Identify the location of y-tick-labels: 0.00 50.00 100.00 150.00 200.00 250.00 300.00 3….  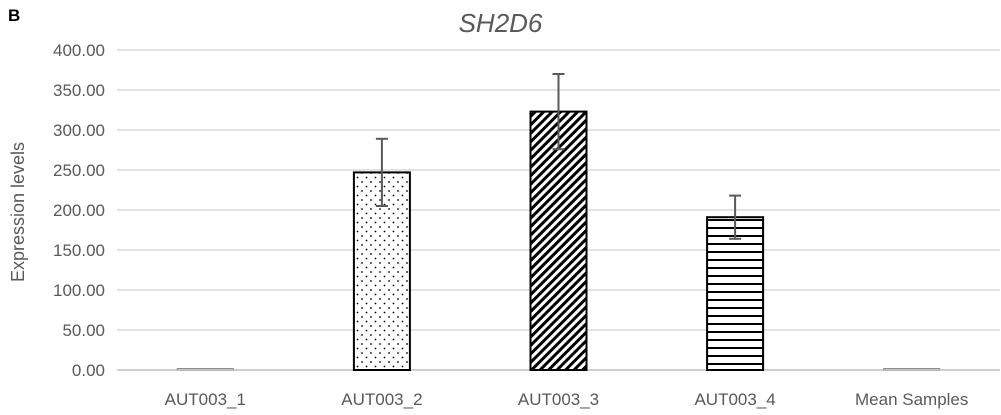
(79, 210).